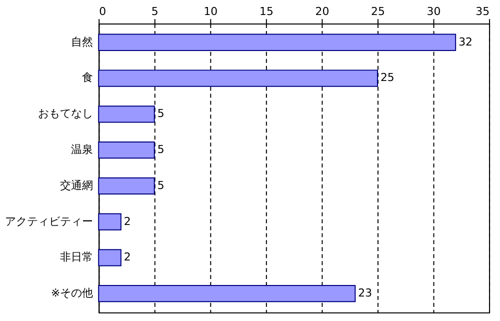 The image size is (500, 321). I want to click on y-tick-label: おもてなし, so click(66, 113).